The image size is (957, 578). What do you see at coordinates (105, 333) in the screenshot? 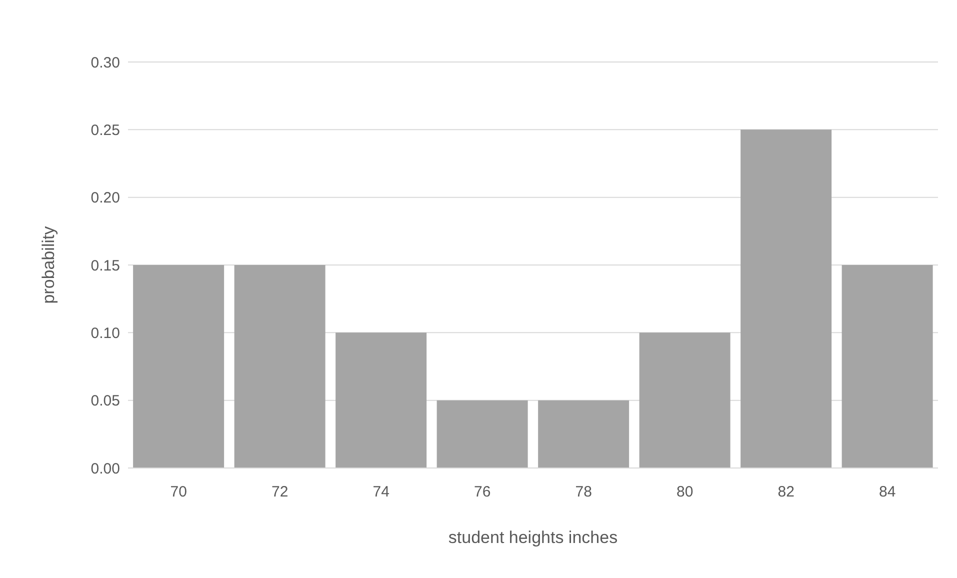
I see `y-tick-label: 0.10` at bounding box center [105, 333].